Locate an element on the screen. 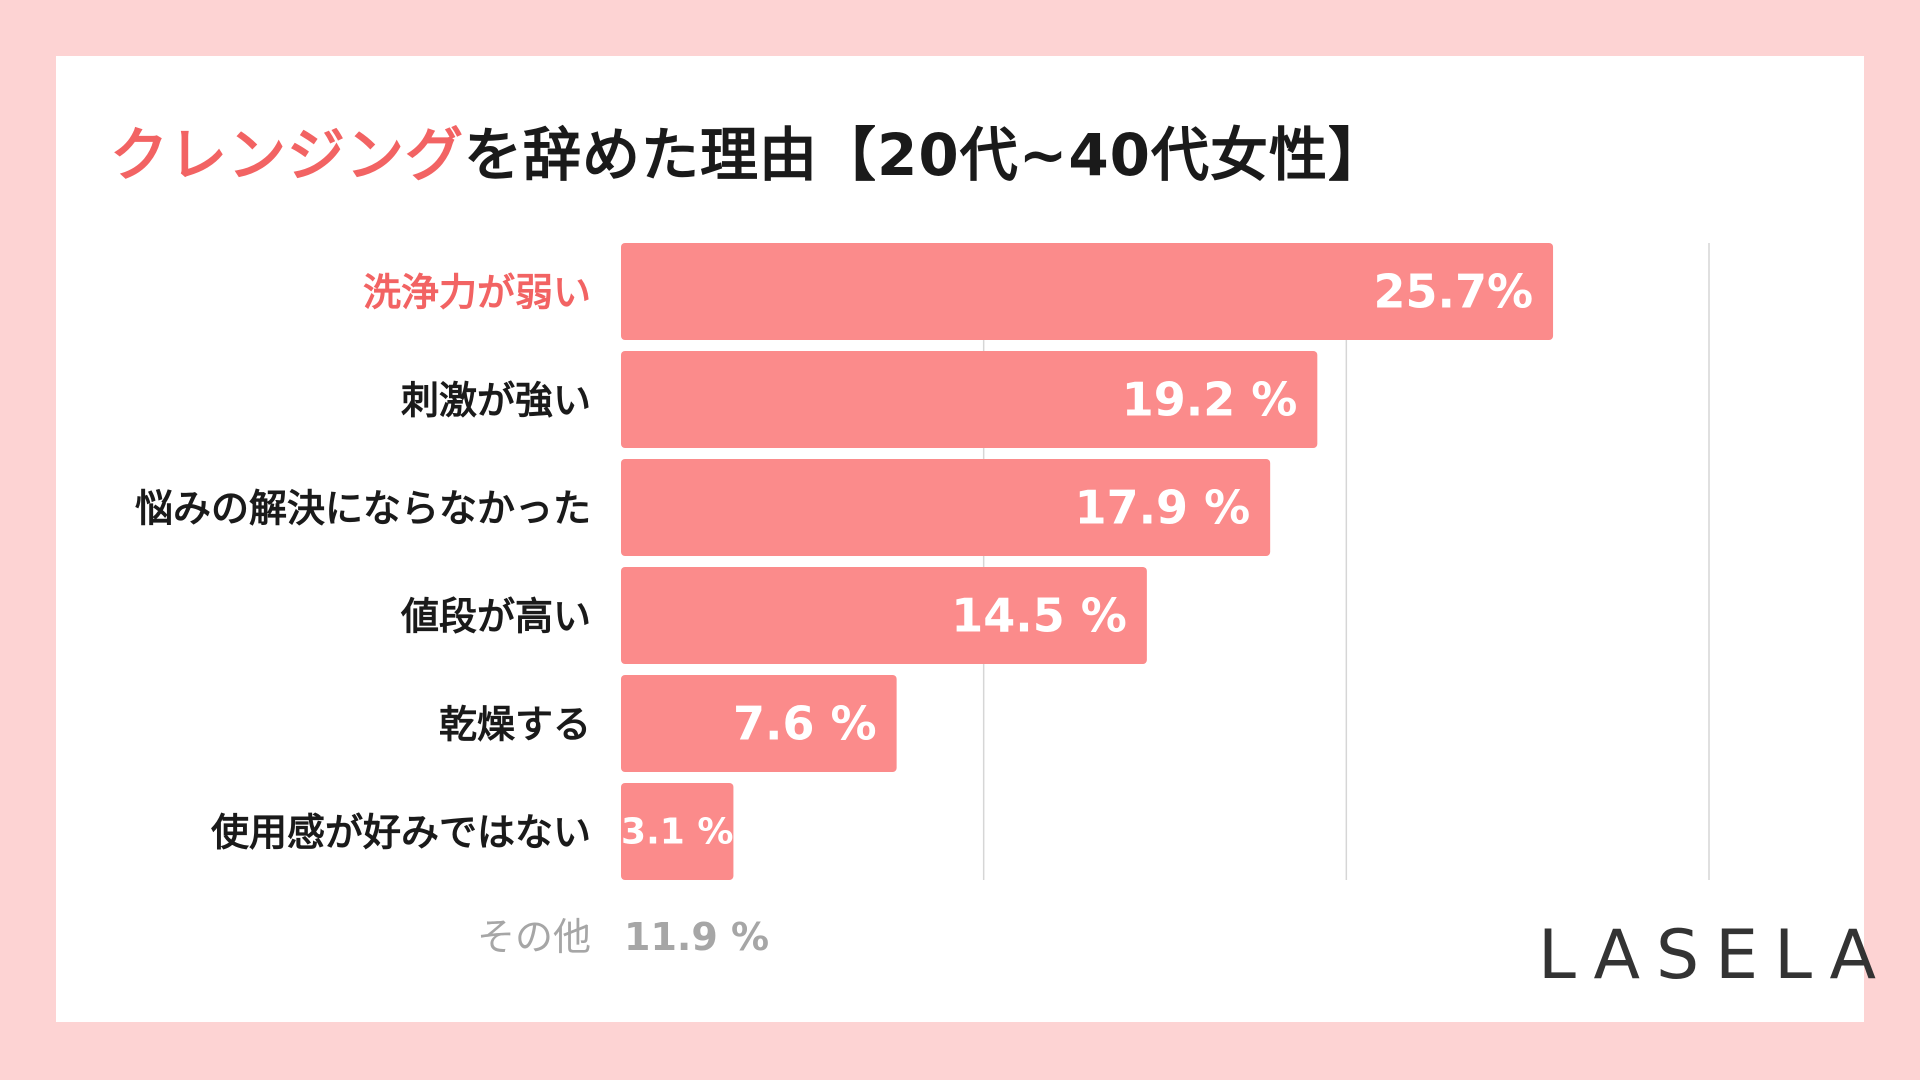 The width and height of the screenshot is (1920, 1080). value-label-0: 25.7% is located at coordinates (1453, 292).